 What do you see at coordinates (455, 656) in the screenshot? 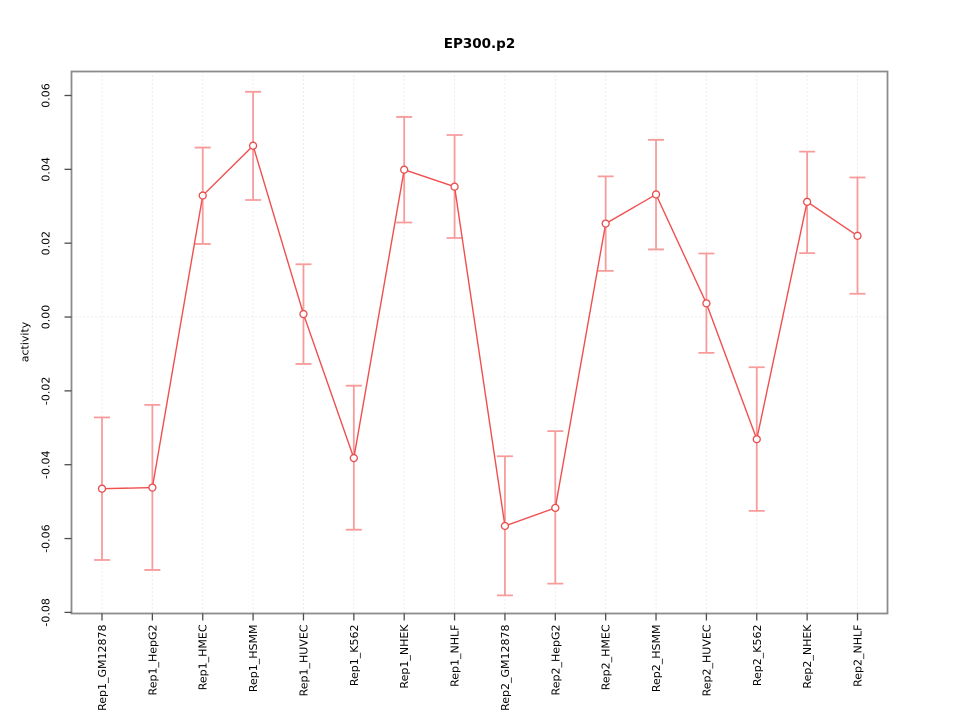
I see `x-tick-label: Rep1_NHLF` at bounding box center [455, 656].